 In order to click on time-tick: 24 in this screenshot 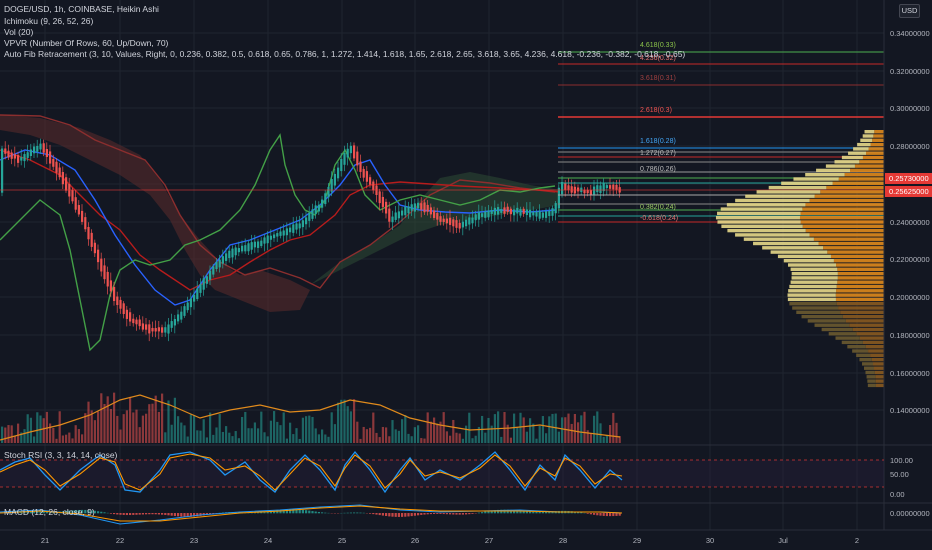, I will do `click(268, 540)`.